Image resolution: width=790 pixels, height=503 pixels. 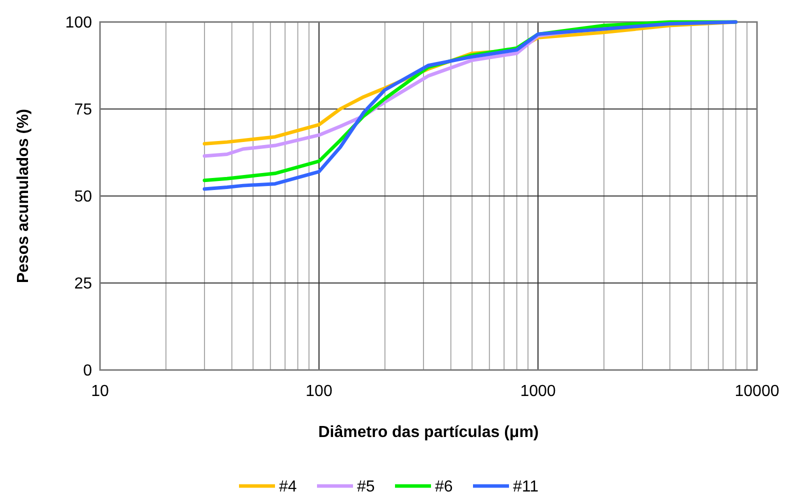 I want to click on x-tick-label: 100, so click(x=319, y=391).